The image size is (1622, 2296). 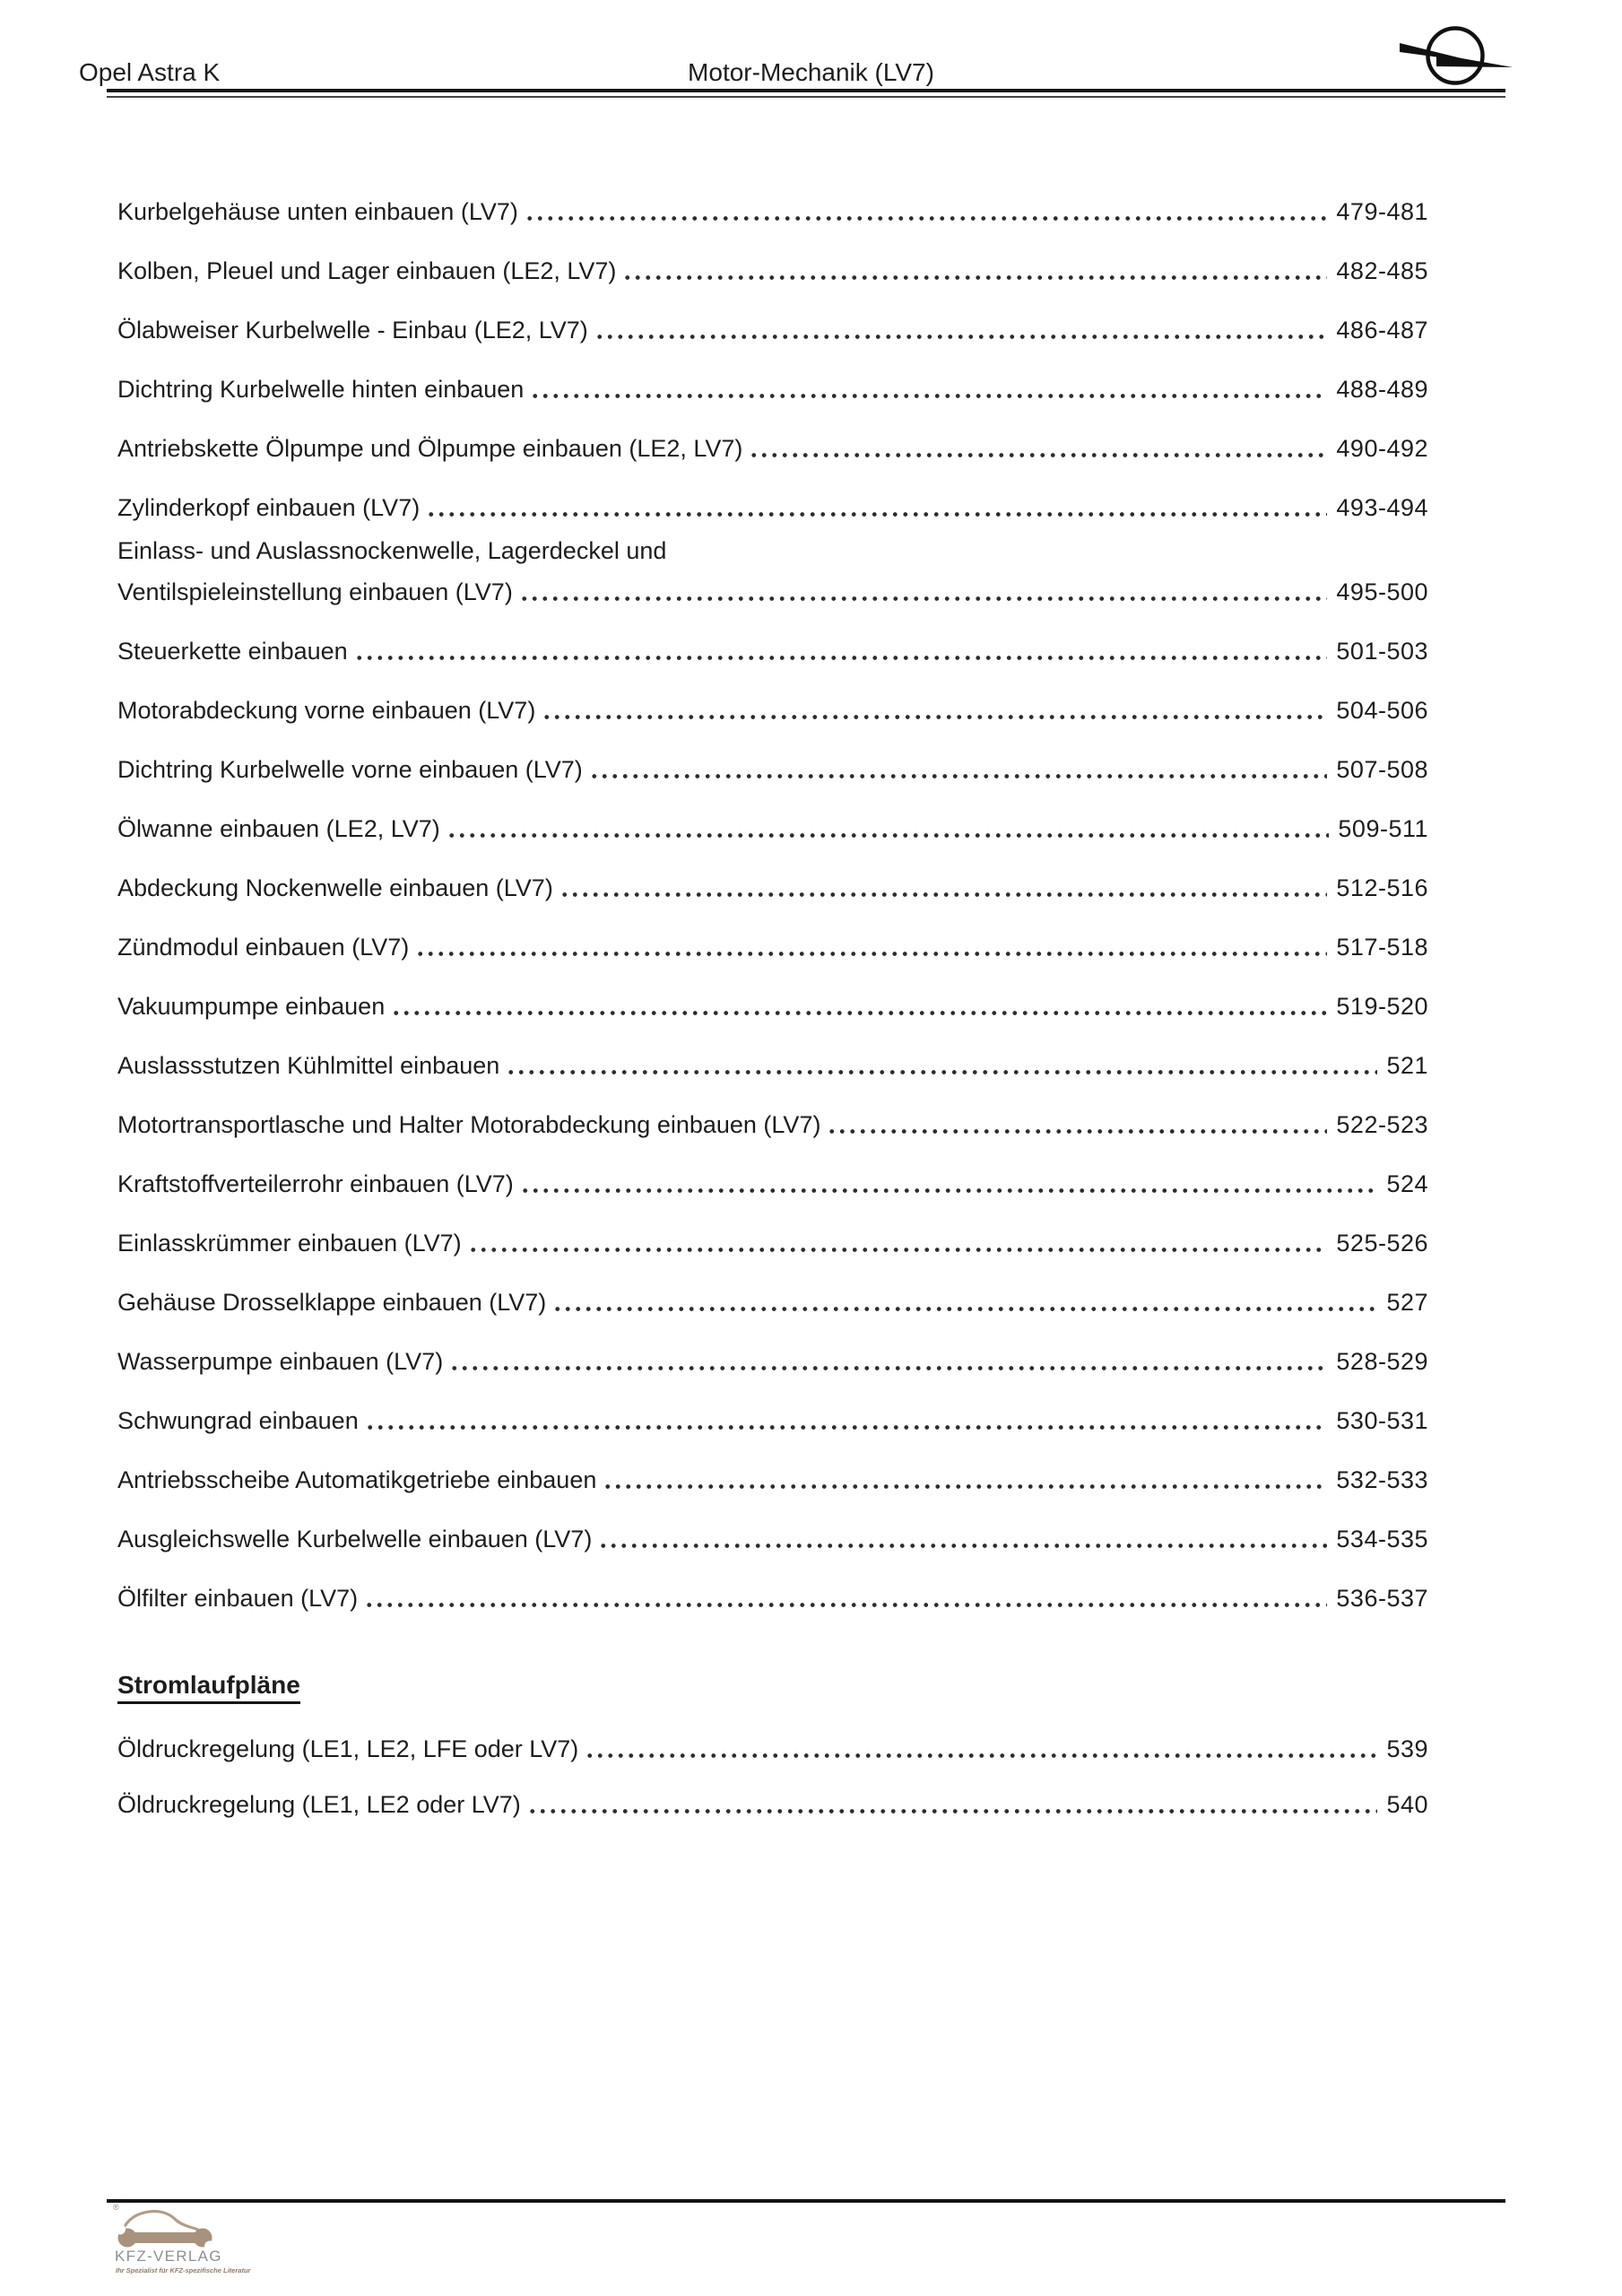 What do you see at coordinates (326, 710) in the screenshot?
I see `toc-entry-title: Motorabdeckung vorne einbauen (LV7)` at bounding box center [326, 710].